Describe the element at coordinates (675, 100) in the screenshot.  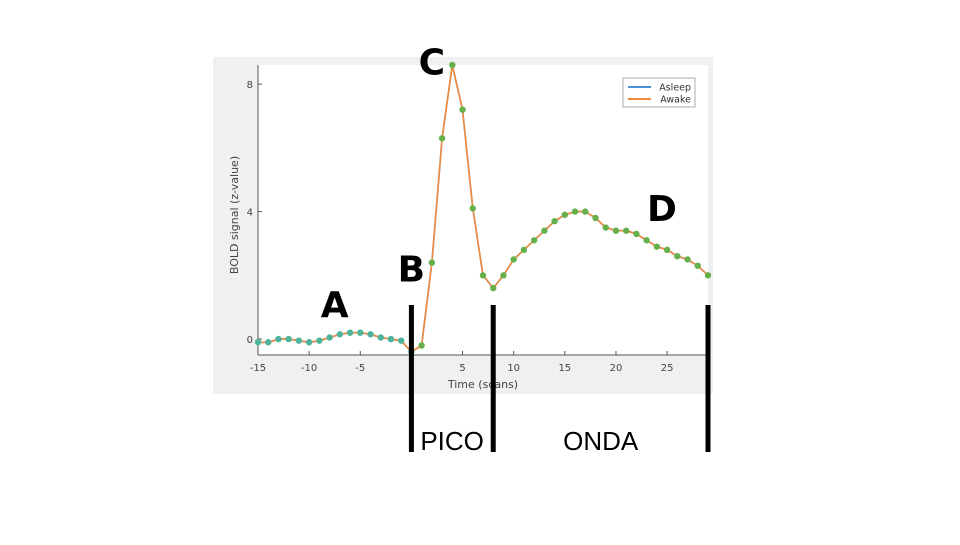
I see `legend-entry-awake: Awake` at that location.